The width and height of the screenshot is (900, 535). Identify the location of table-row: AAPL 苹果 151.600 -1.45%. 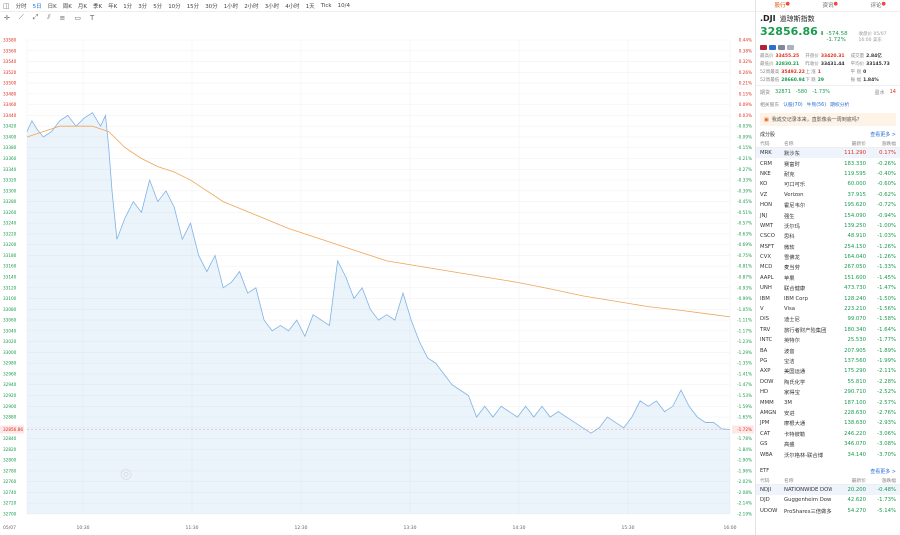
(828, 278).